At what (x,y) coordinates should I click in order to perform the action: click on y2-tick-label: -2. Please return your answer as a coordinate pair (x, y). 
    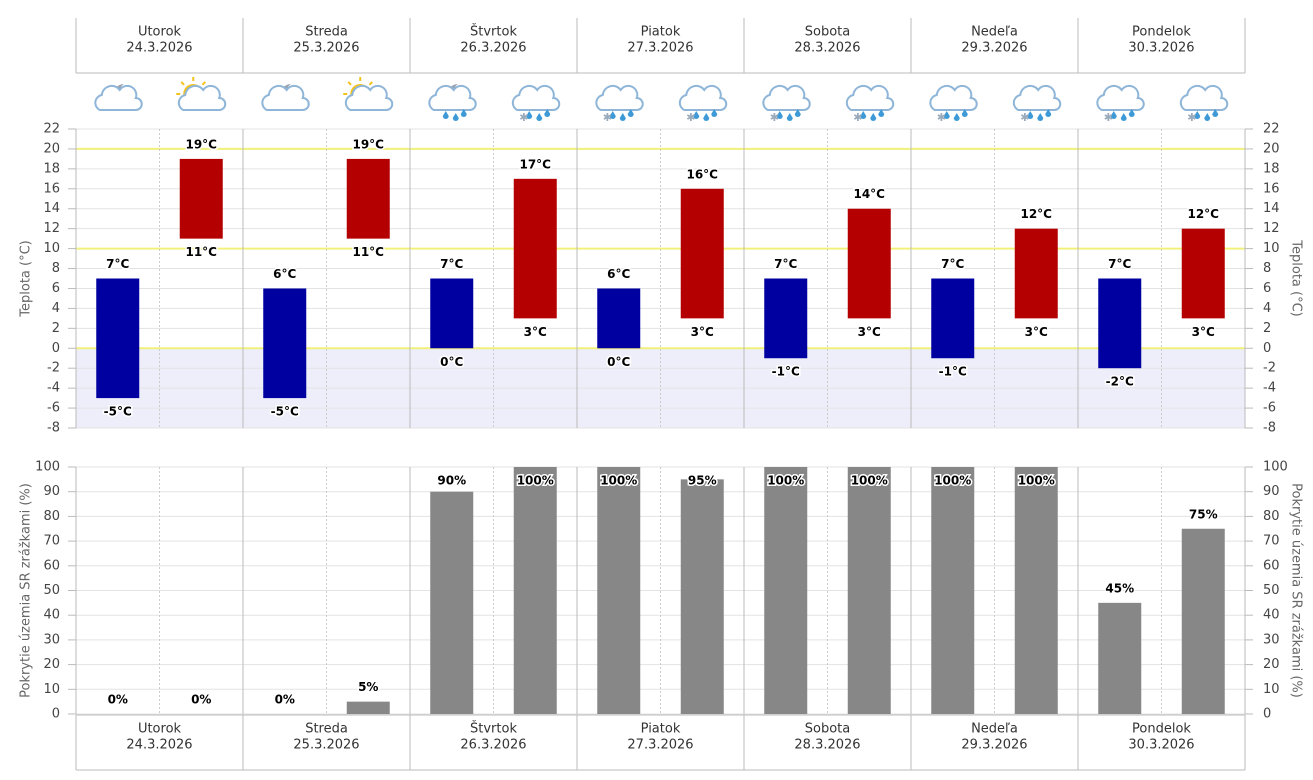
    Looking at the image, I should click on (1269, 368).